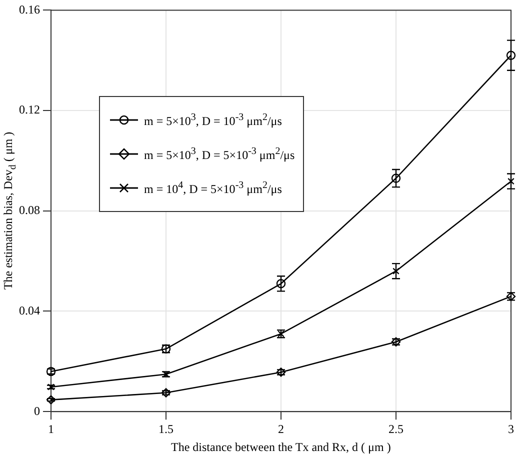  What do you see at coordinates (396, 429) in the screenshot?
I see `x-tick-label: 2.5` at bounding box center [396, 429].